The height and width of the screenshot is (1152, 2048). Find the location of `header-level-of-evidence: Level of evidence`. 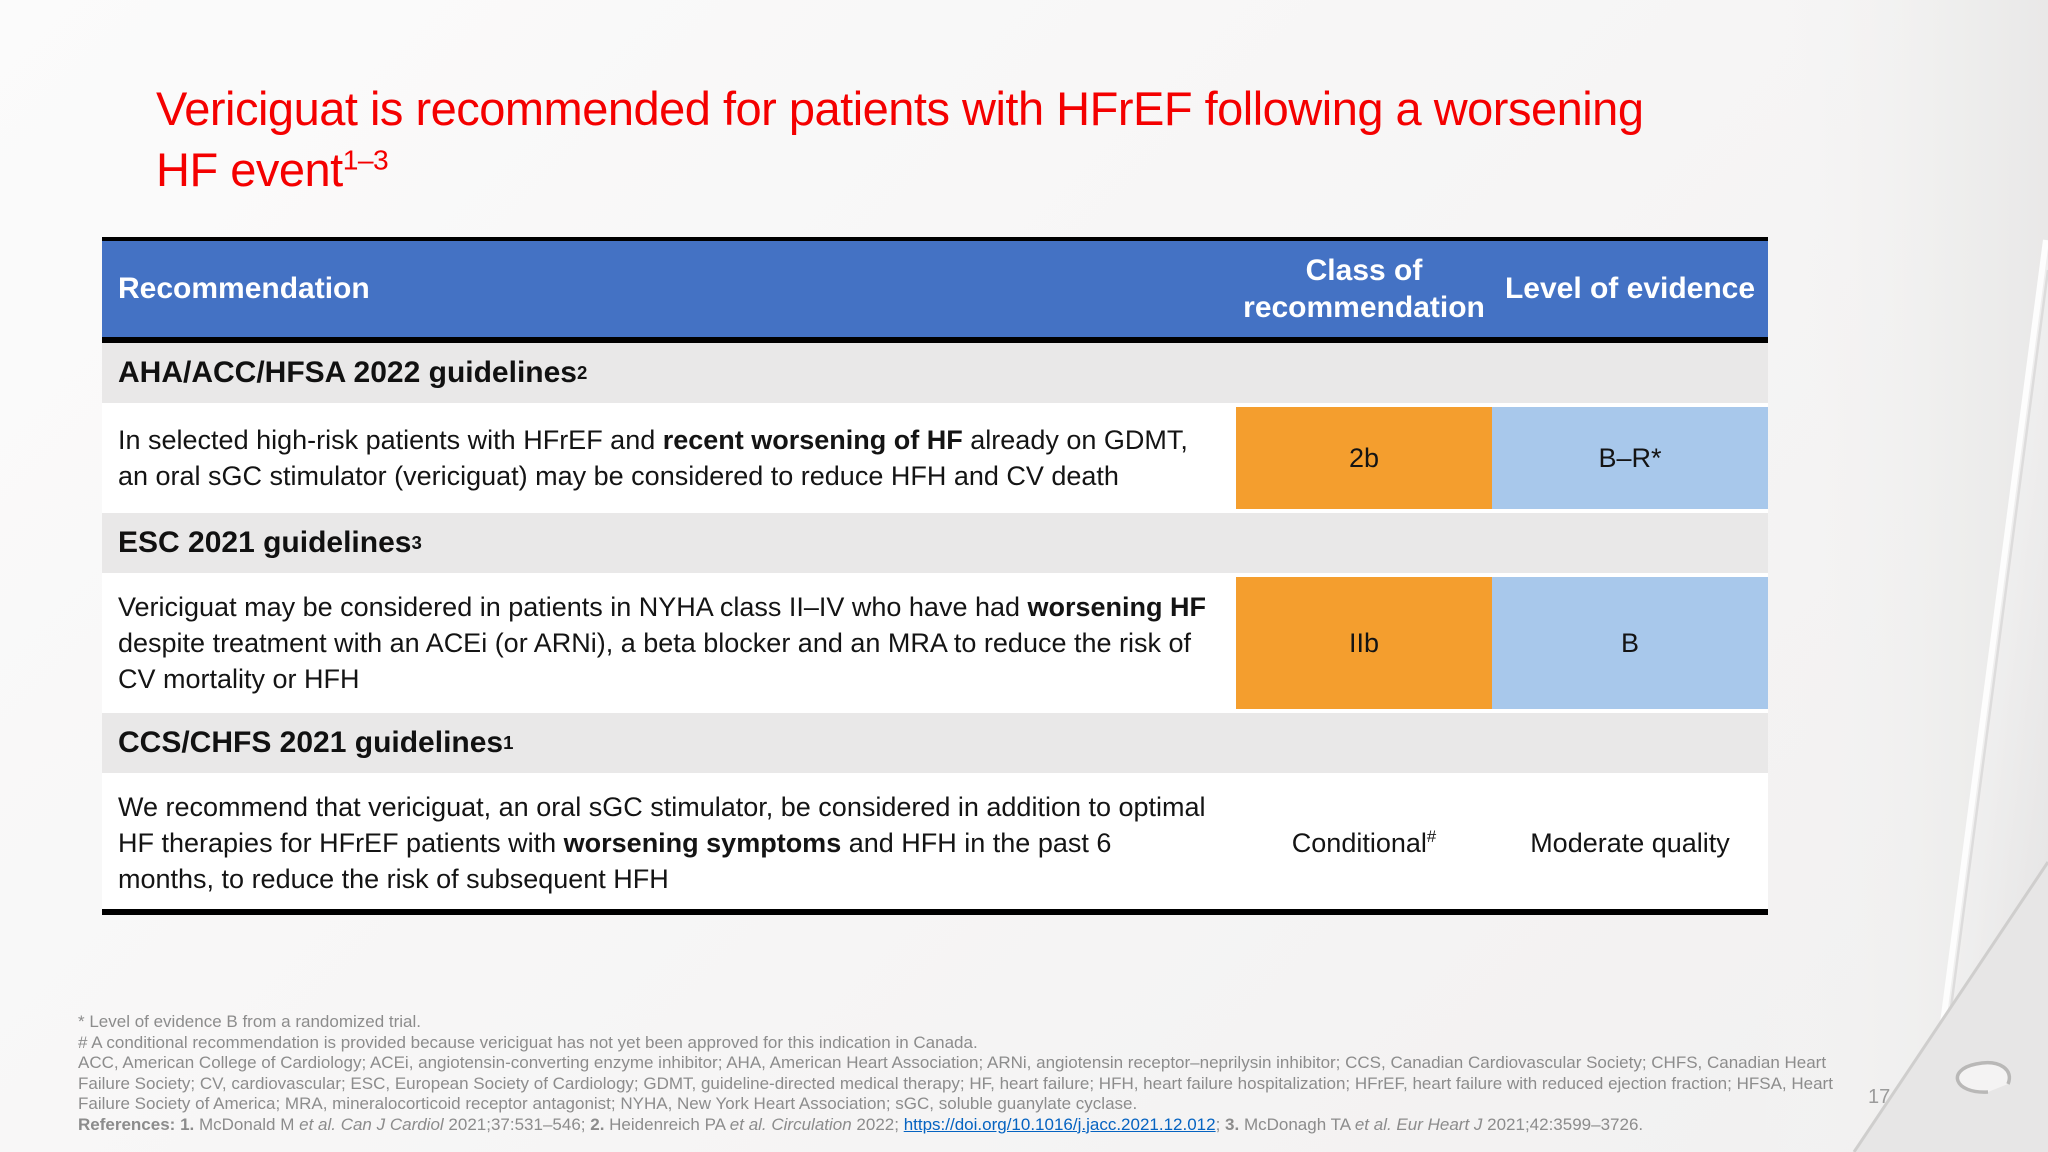

header-level-of-evidence: Level of evidence is located at coordinates (1630, 288).